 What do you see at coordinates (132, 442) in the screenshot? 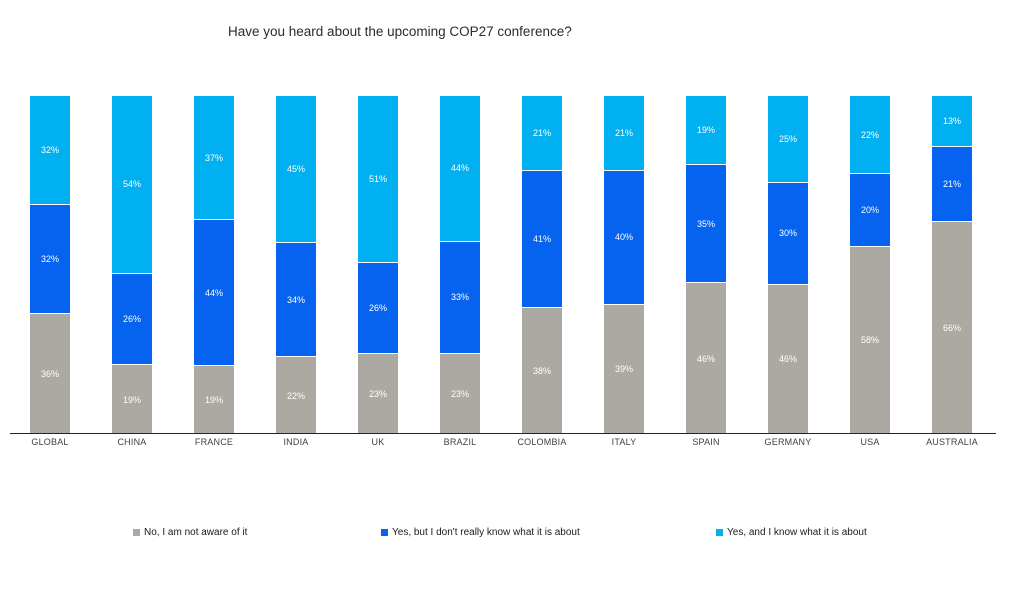
I see `category-label: CHINA` at bounding box center [132, 442].